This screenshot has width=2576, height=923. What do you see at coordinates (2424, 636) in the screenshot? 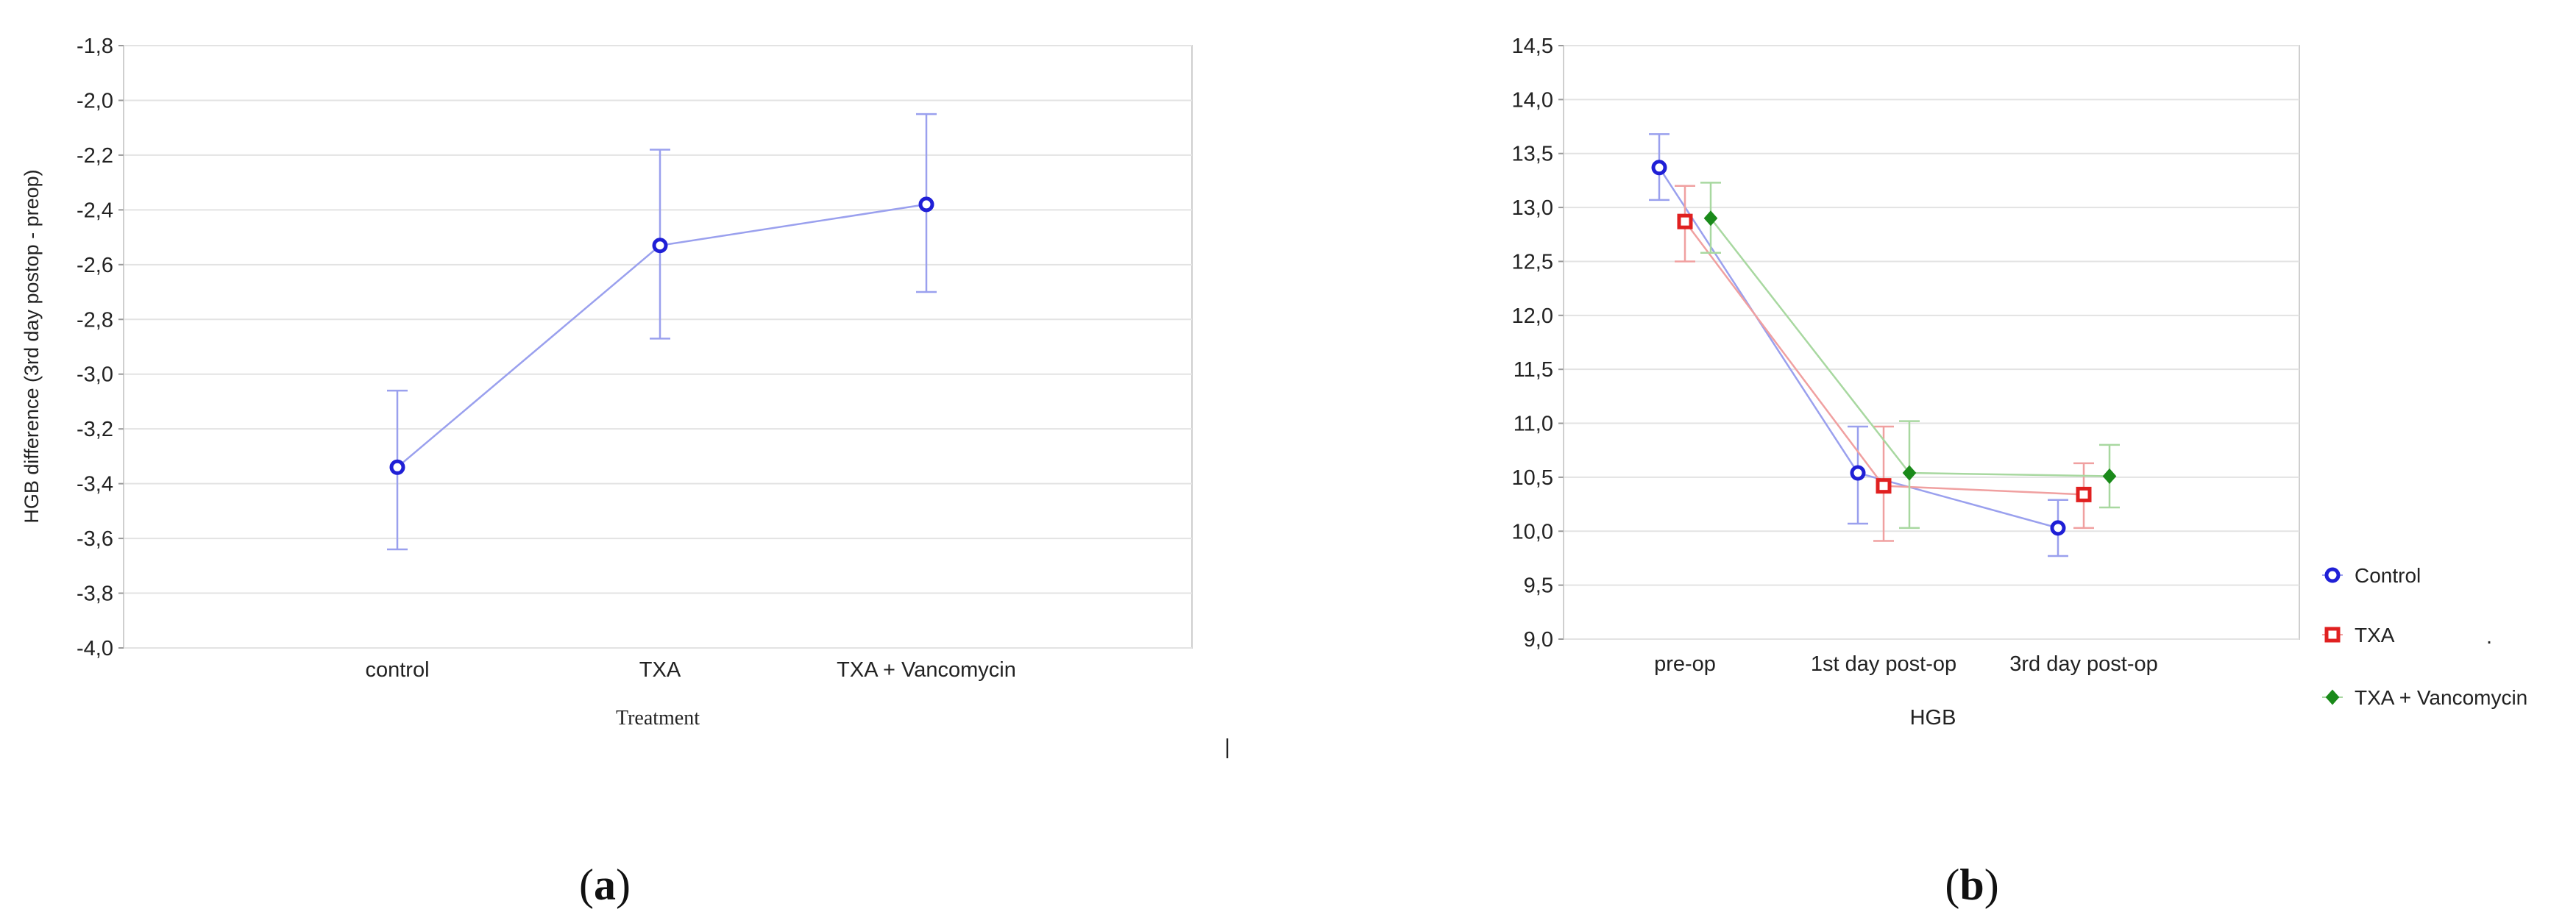
I see `chart-b-legend: Control TXA TXA + Vancomycin` at bounding box center [2424, 636].